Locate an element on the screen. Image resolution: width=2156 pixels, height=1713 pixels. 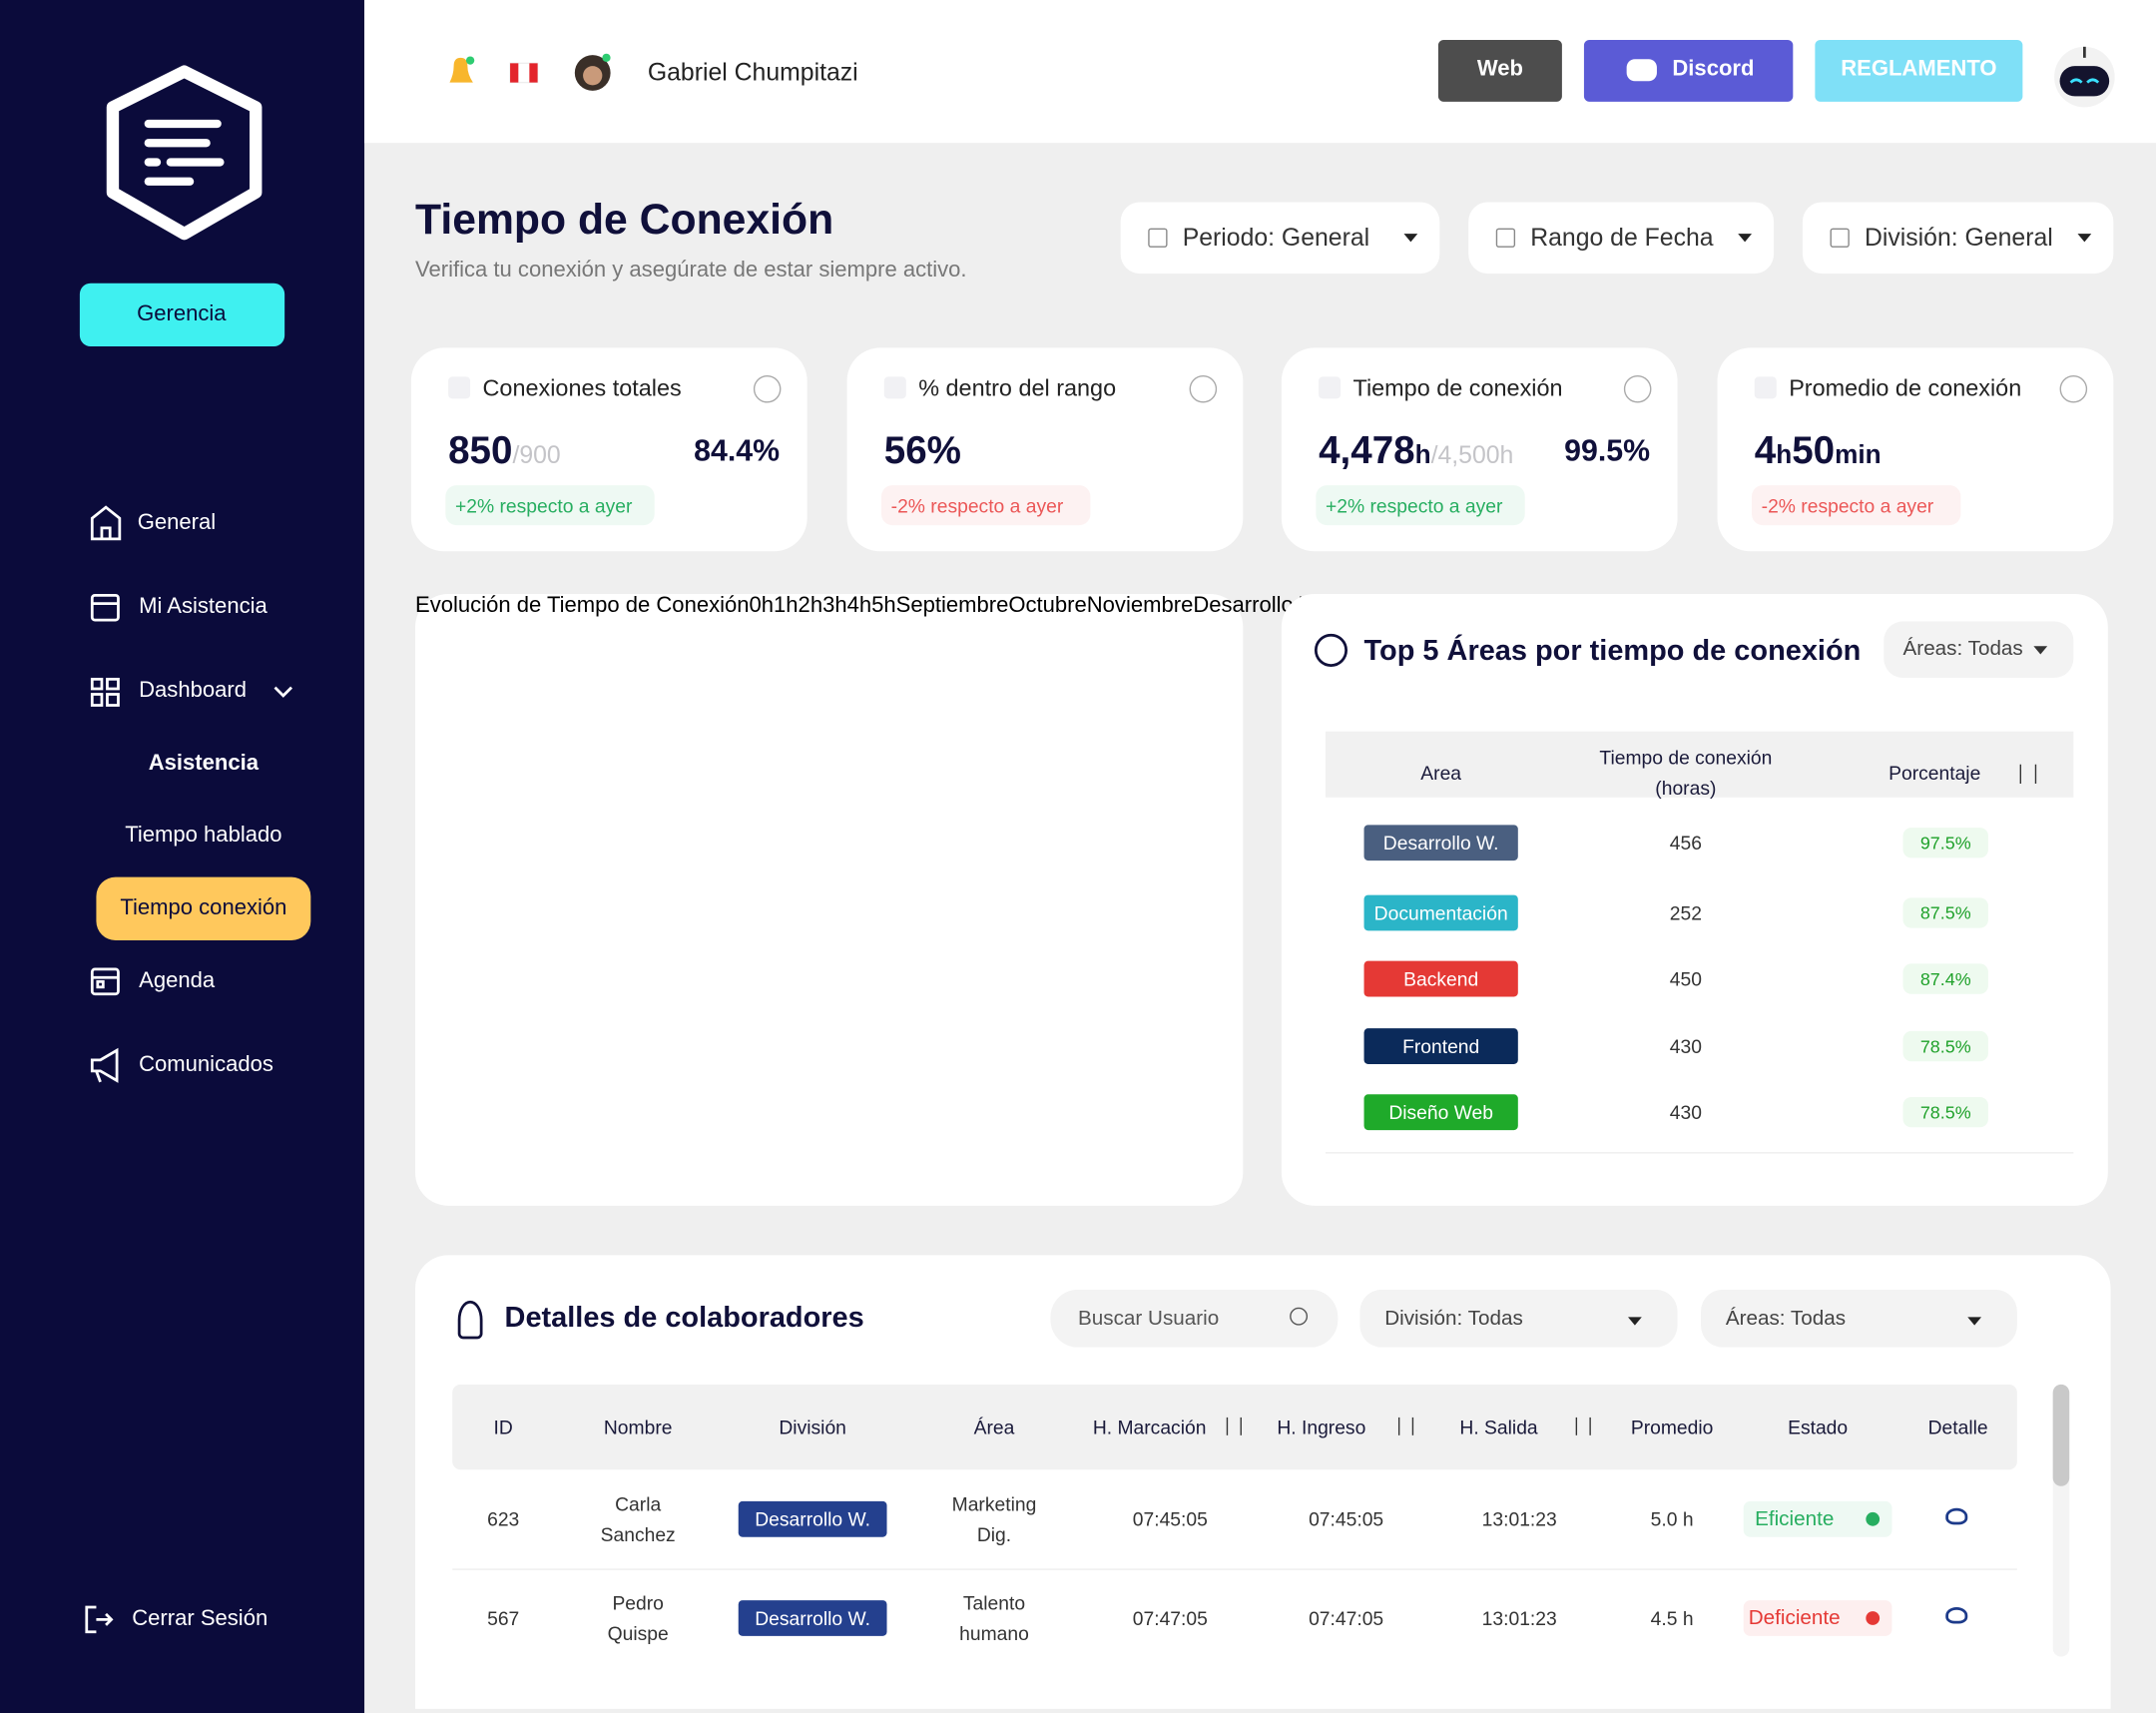
scrollbar-thumb is located at coordinates (2061, 1435).